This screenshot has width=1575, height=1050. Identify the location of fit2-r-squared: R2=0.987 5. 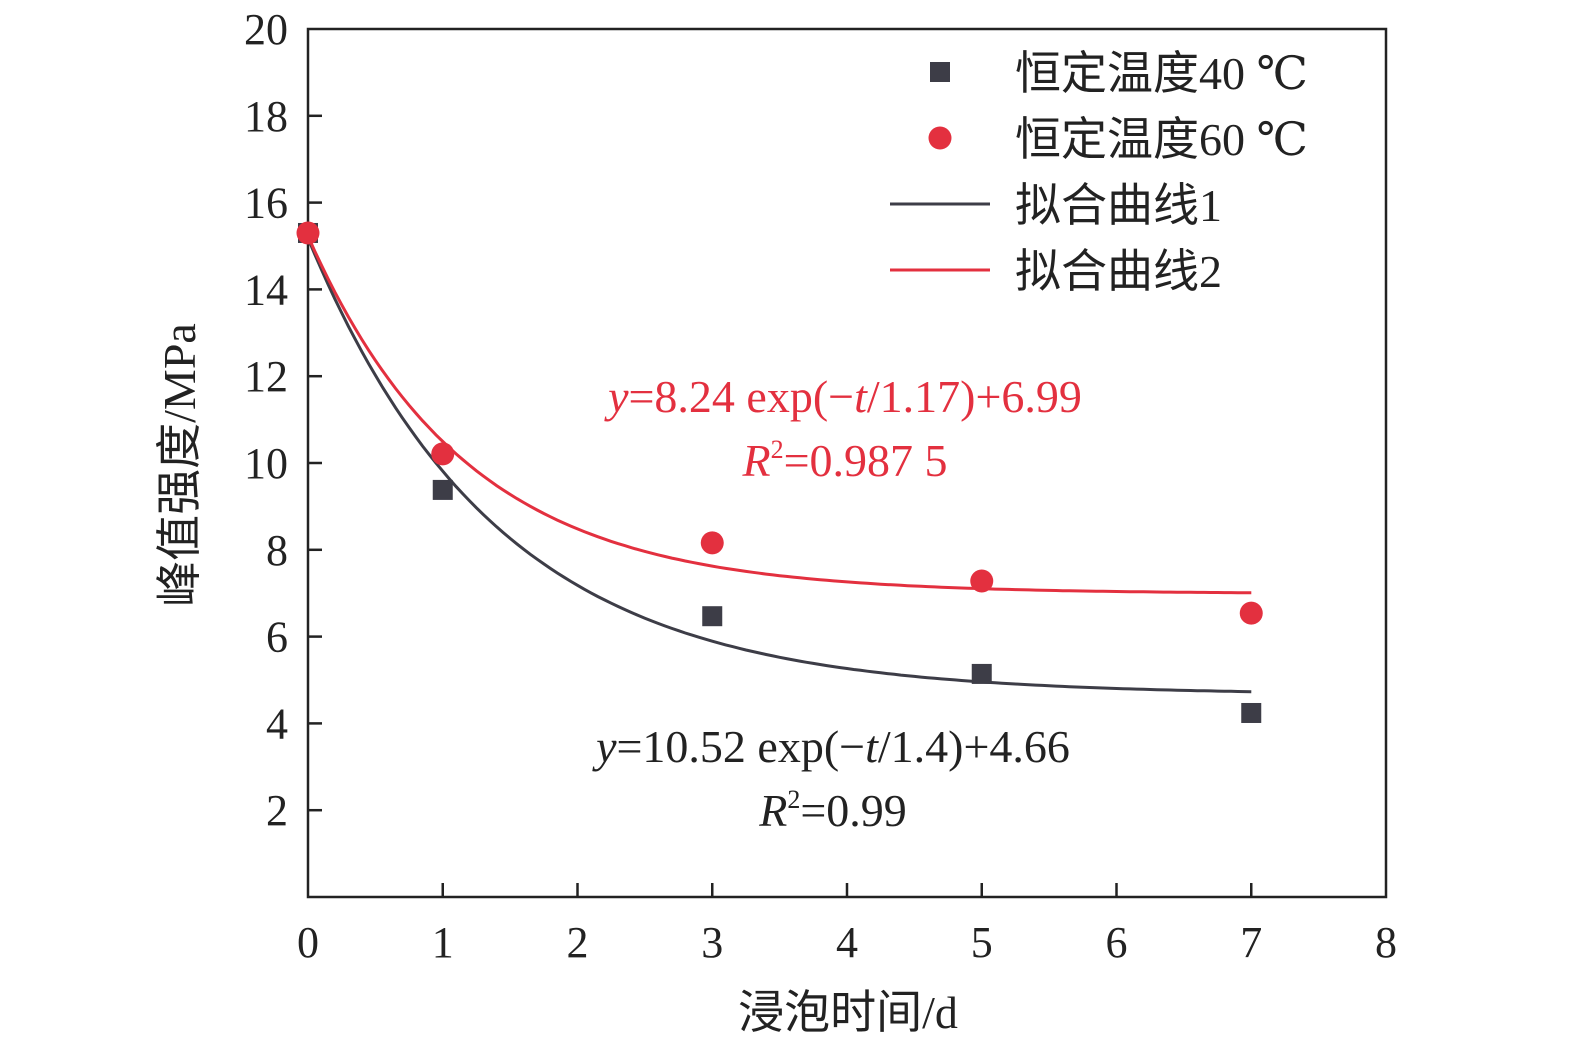
(844, 460).